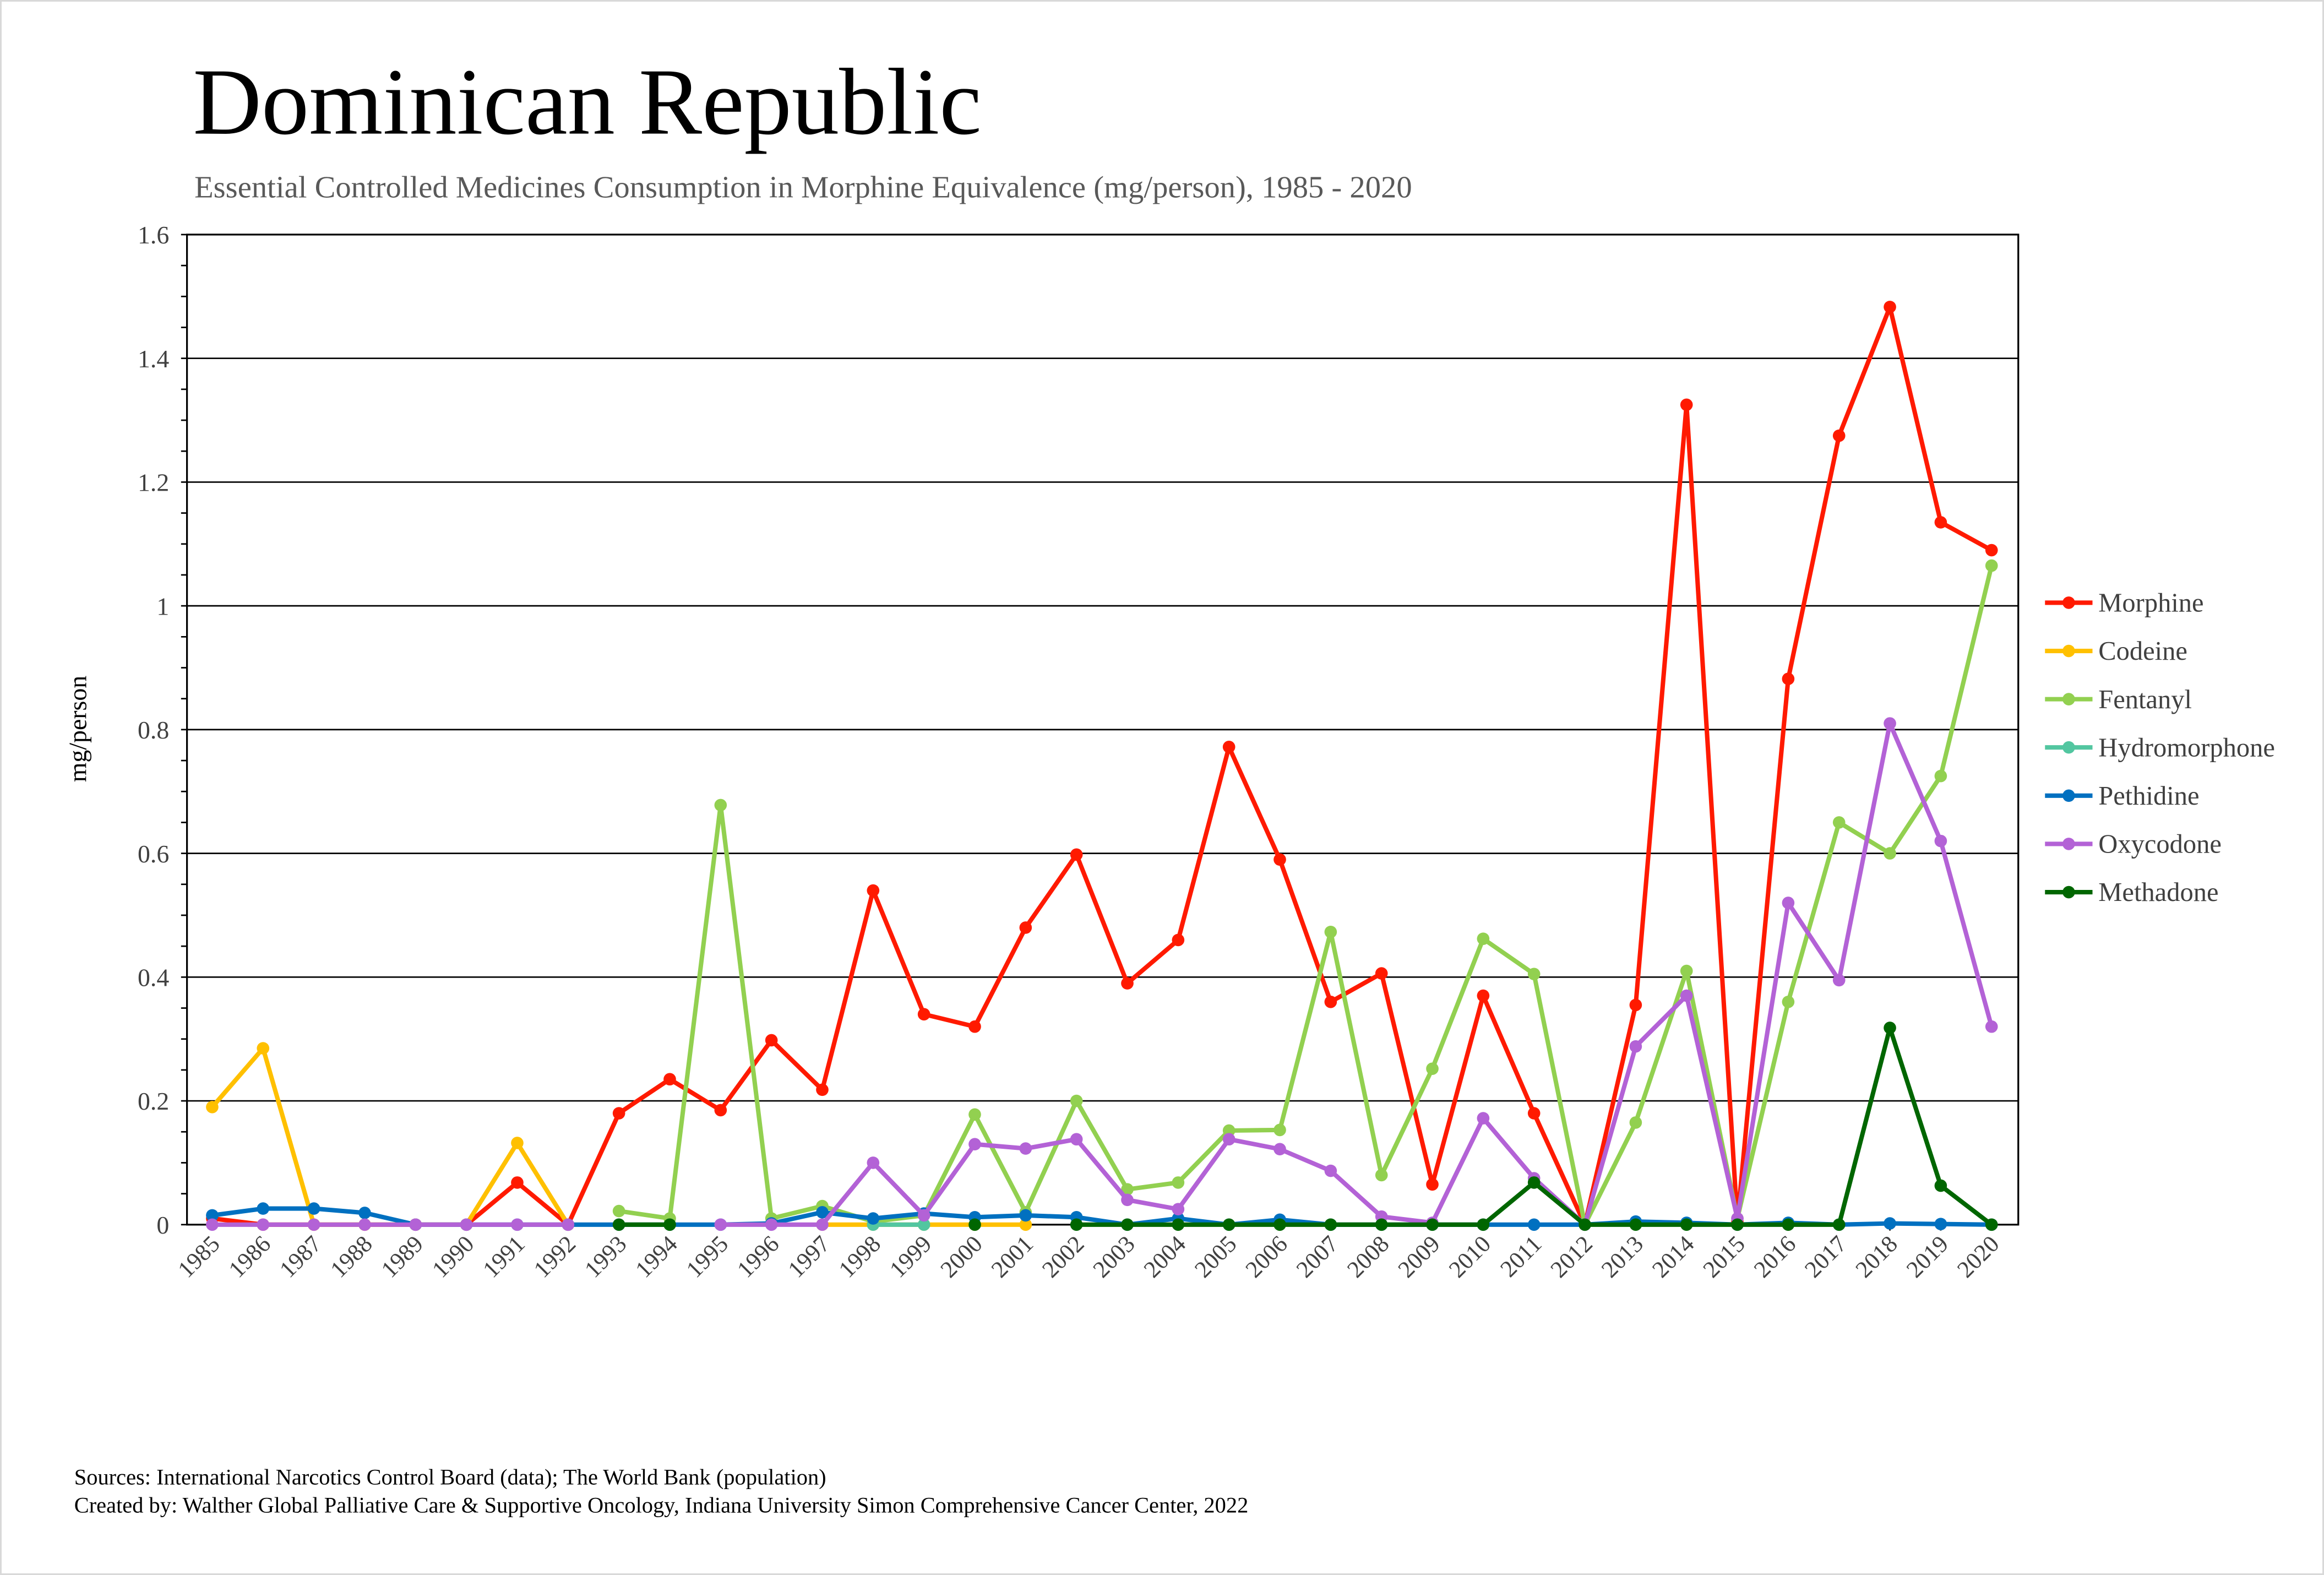 The height and width of the screenshot is (1575, 2324). Describe the element at coordinates (2142, 652) in the screenshot. I see `legend-label: Codeine` at that location.